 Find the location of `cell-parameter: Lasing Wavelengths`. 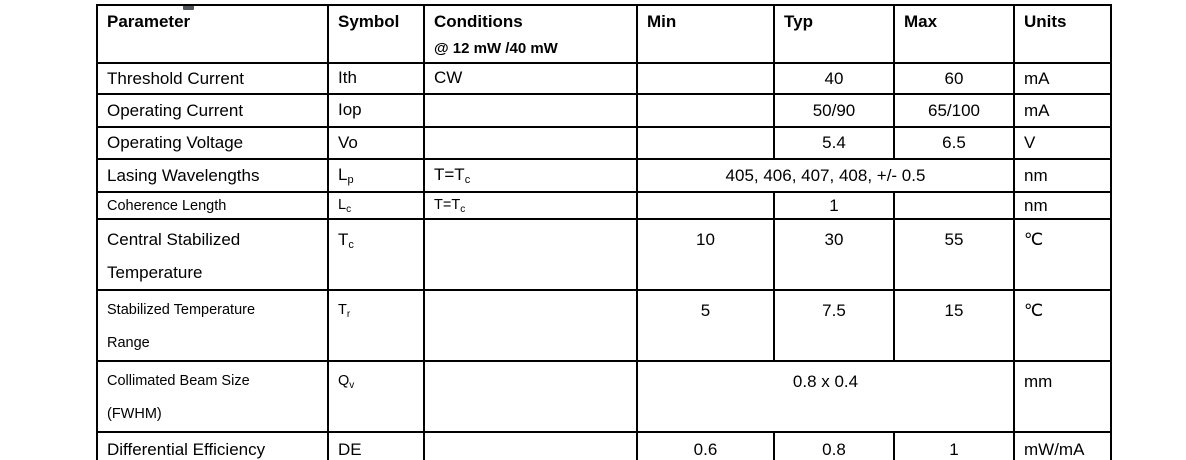

cell-parameter: Lasing Wavelengths is located at coordinates (212, 175).